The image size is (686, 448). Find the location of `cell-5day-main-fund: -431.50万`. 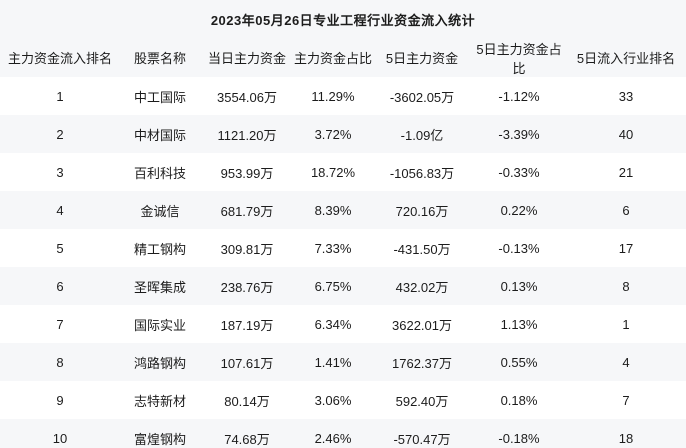

cell-5day-main-fund: -431.50万 is located at coordinates (422, 249).